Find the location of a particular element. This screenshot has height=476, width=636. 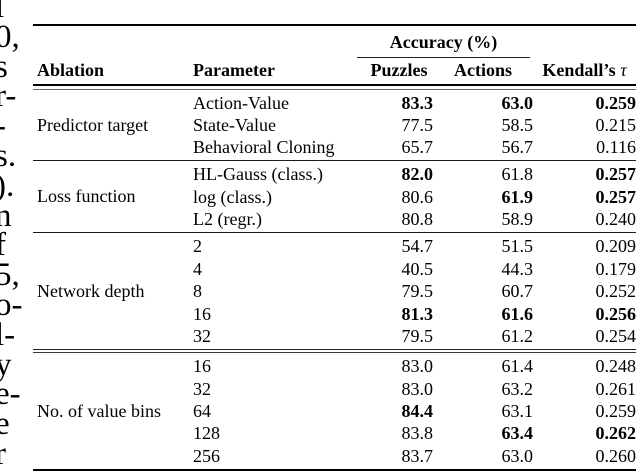

actions-cell: 51.5 is located at coordinates (517, 246).